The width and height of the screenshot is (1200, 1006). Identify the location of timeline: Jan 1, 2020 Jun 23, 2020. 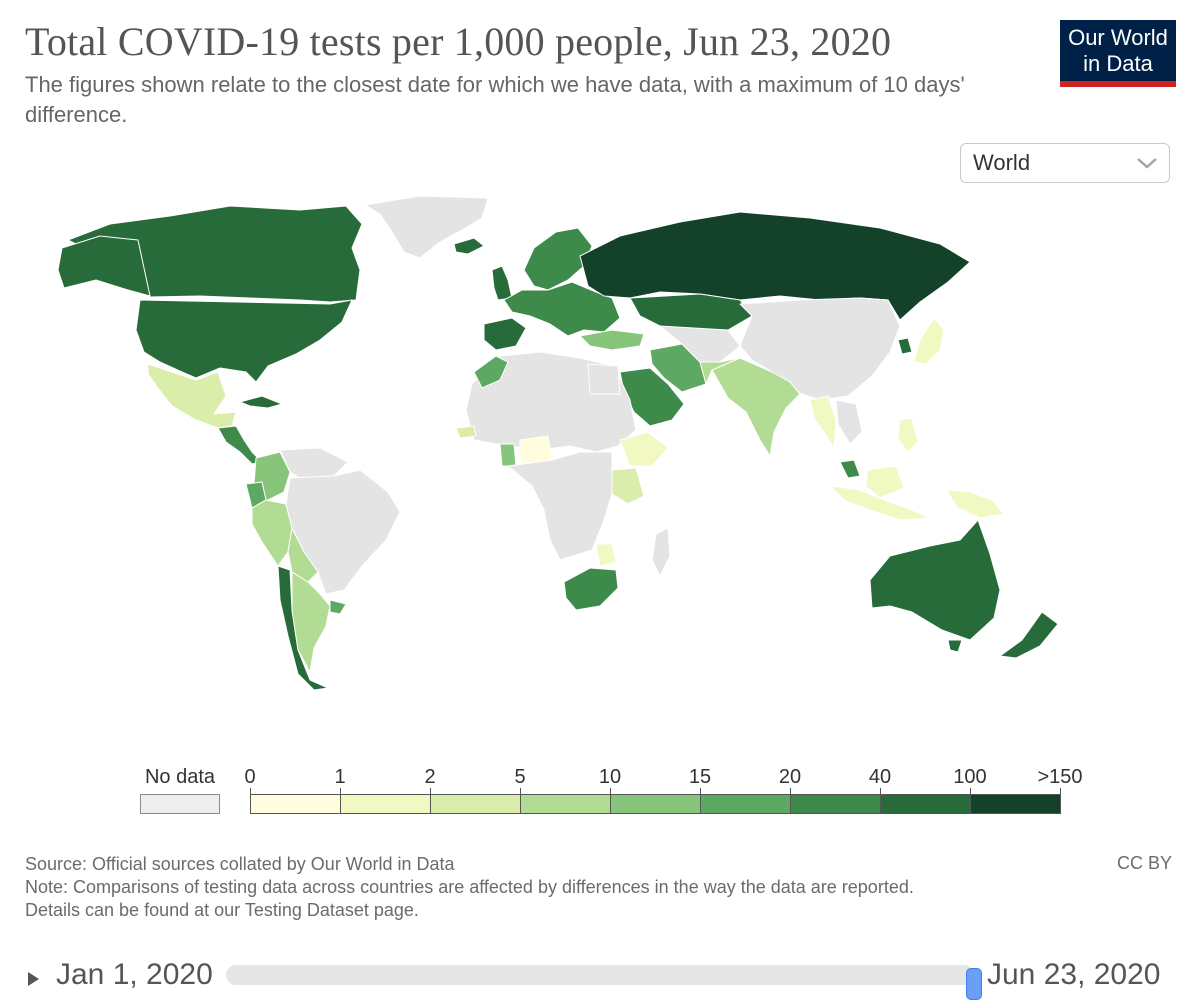
(600, 977).